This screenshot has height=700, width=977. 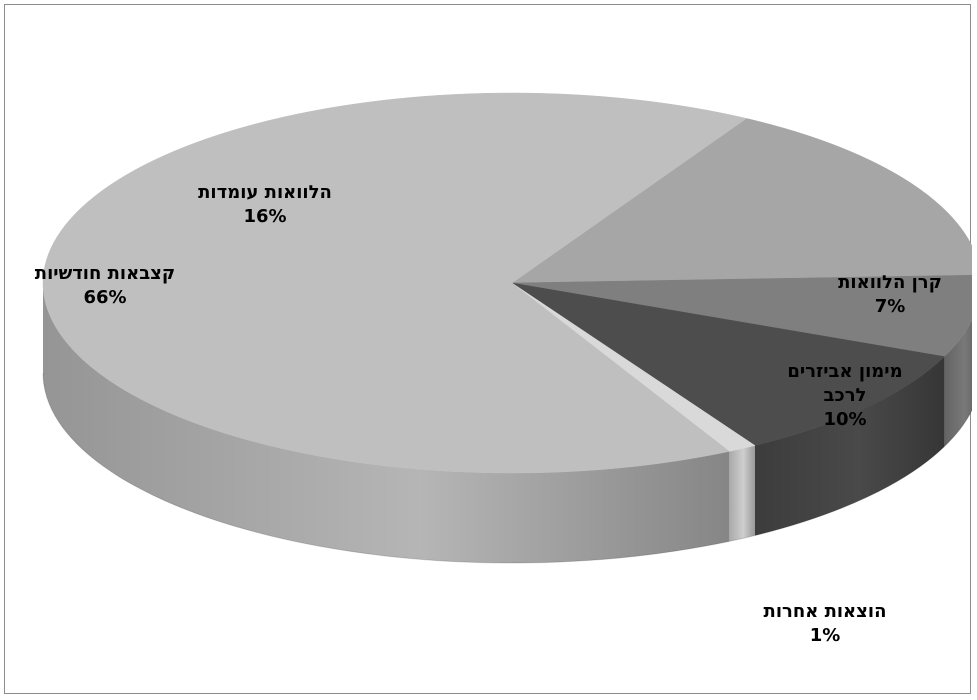 What do you see at coordinates (825, 623) in the screenshot?
I see `slice-data-label: הוצאות אחרות 1%` at bounding box center [825, 623].